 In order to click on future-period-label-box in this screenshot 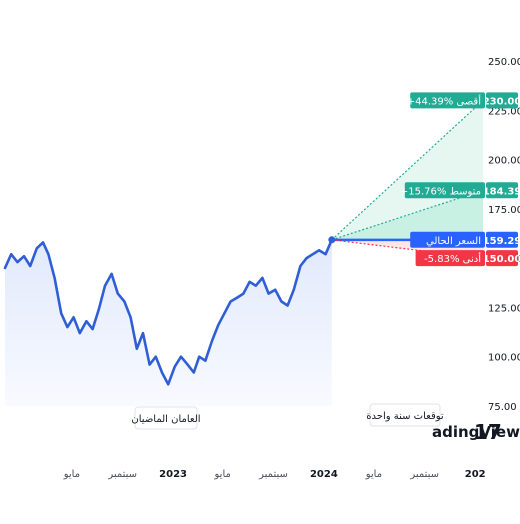, I will do `click(405, 415)`.